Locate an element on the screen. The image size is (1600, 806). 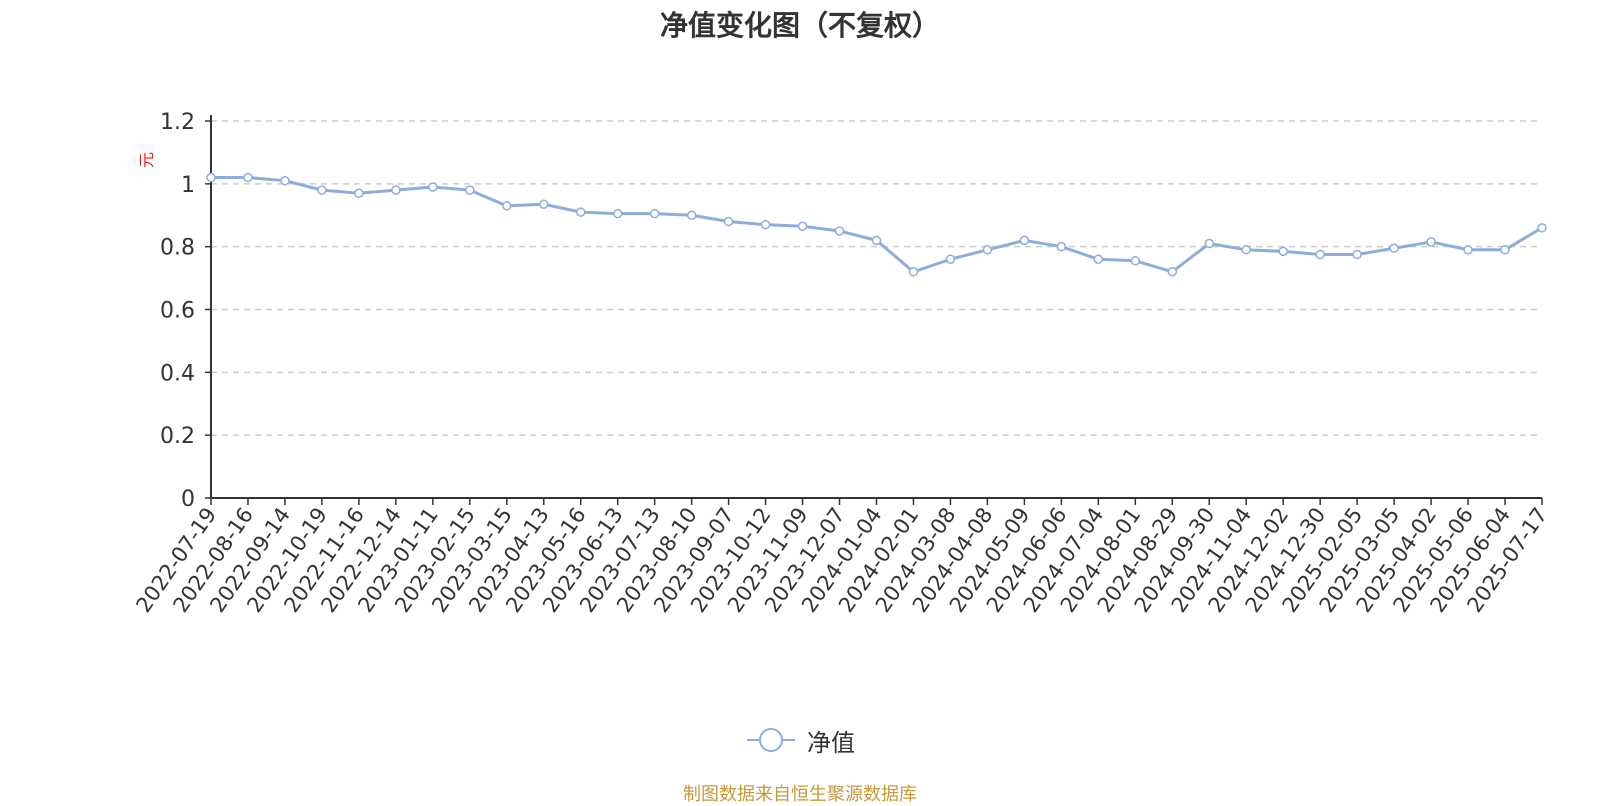
y-tick-label: 1.2 is located at coordinates (177, 122).